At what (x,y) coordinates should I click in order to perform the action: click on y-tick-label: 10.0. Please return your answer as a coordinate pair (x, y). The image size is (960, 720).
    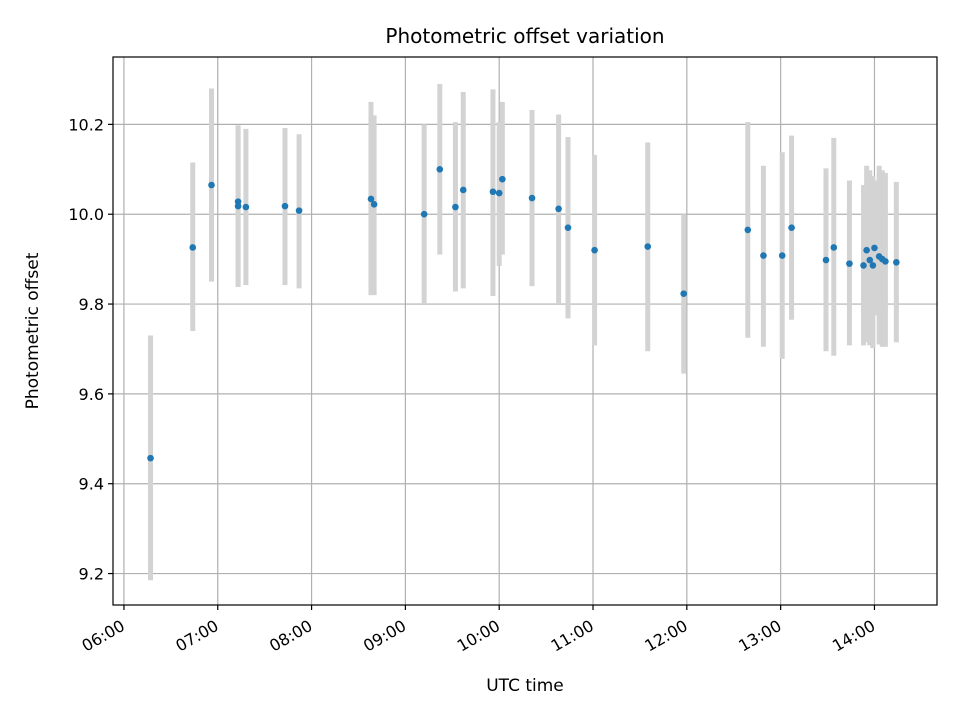
    Looking at the image, I should click on (86, 214).